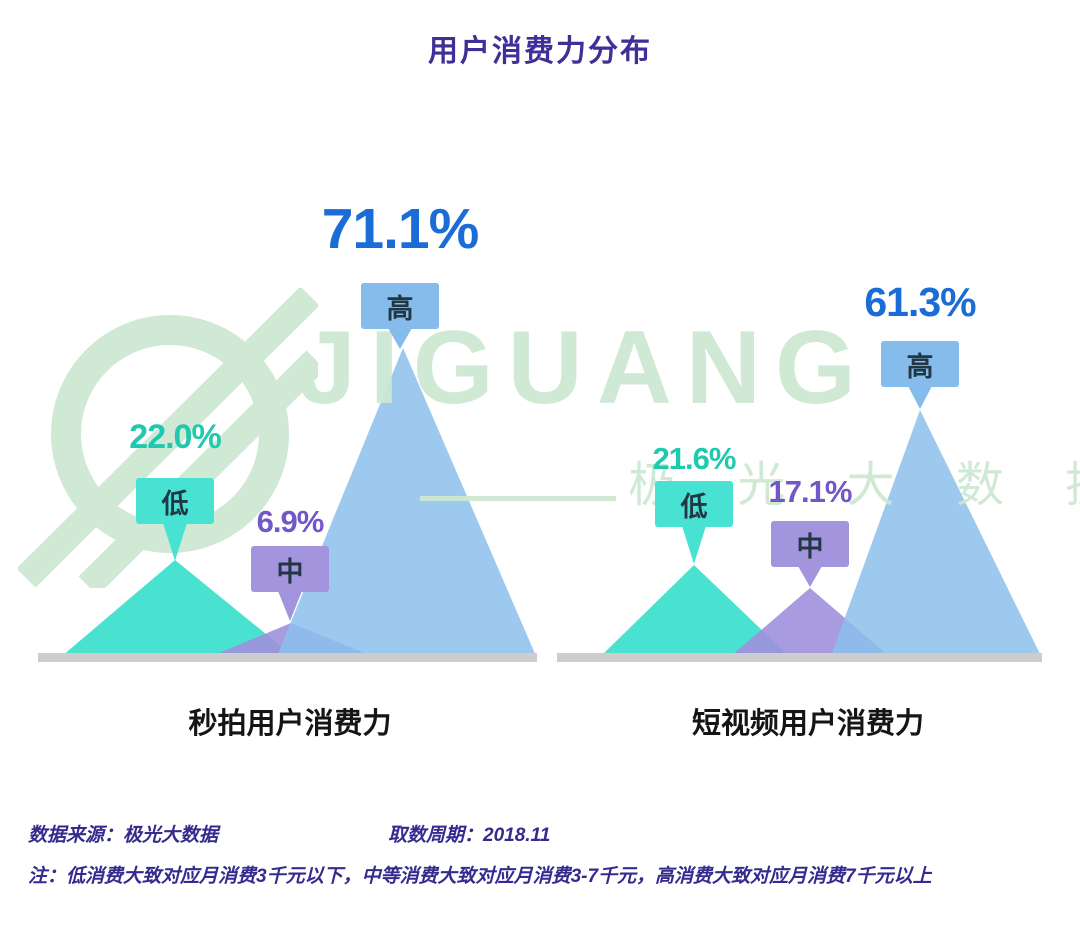 This screenshot has width=1080, height=943. I want to click on callout-right-high-pointer, so click(920, 397).